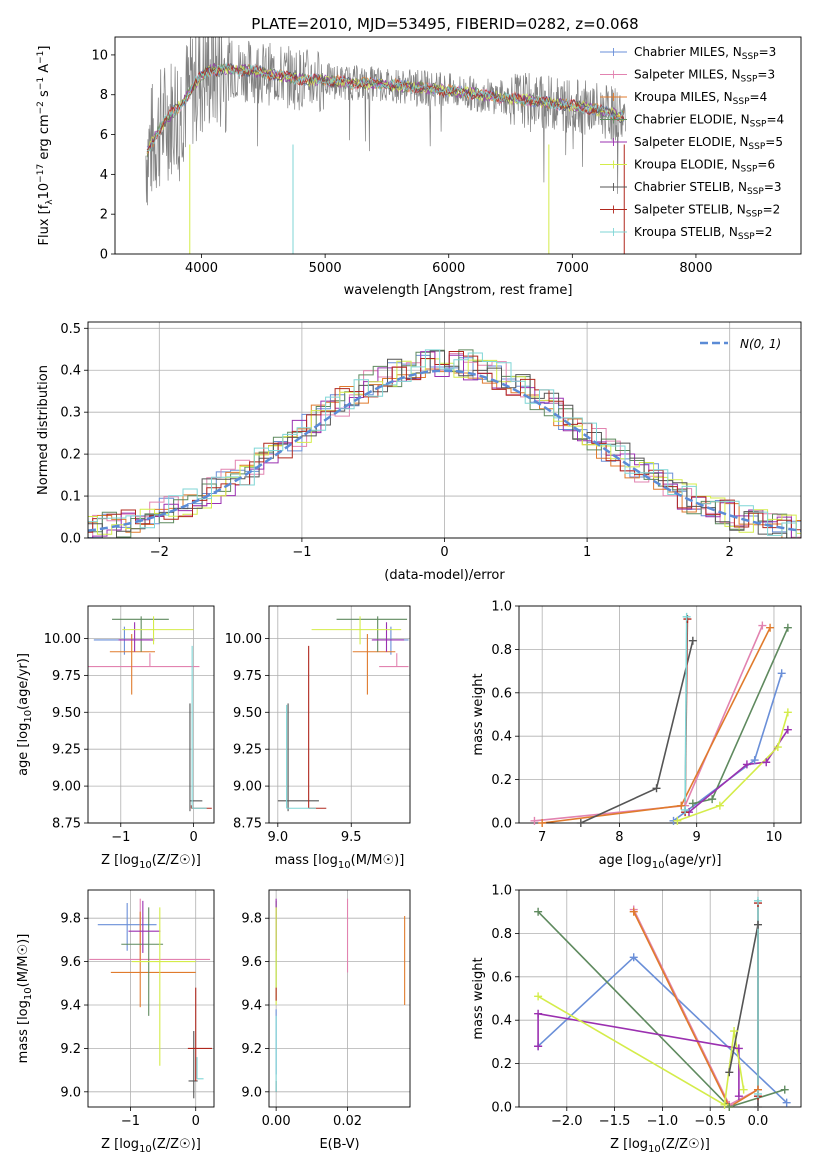 This screenshot has width=819, height=1170. Describe the element at coordinates (306, 860) in the screenshot. I see `age_vs_mass-xlabel-main: mass [log` at that location.